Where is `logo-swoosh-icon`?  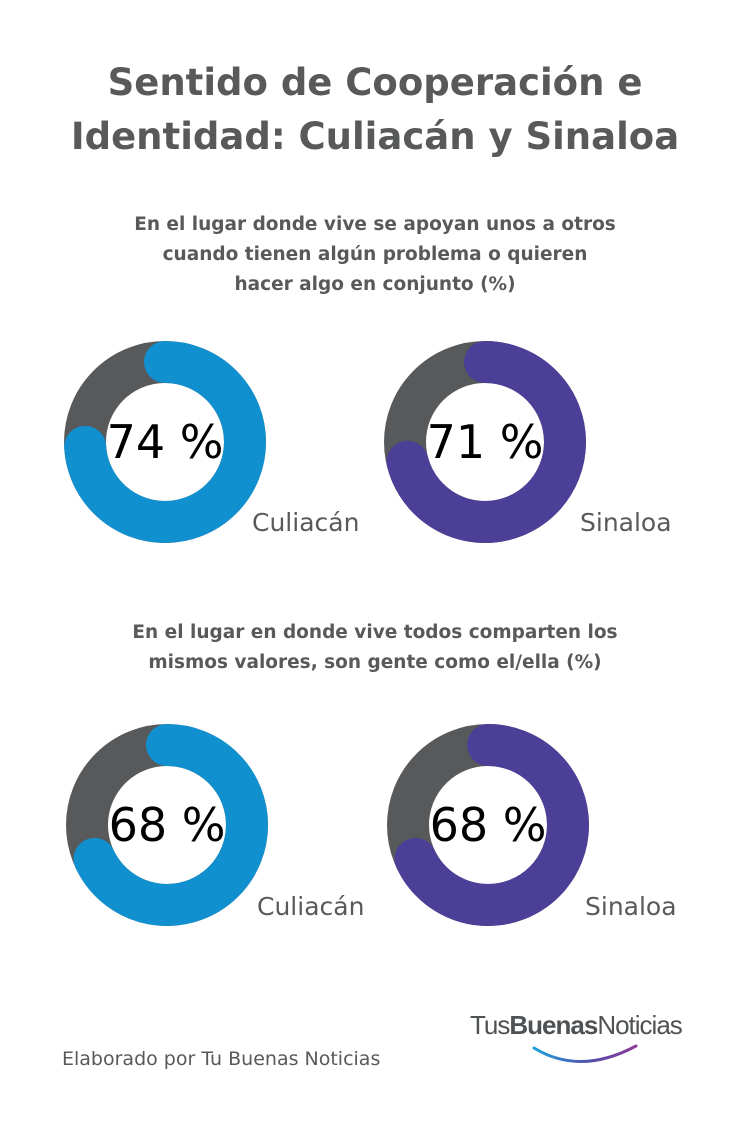
logo-swoosh-icon is located at coordinates (585, 1053).